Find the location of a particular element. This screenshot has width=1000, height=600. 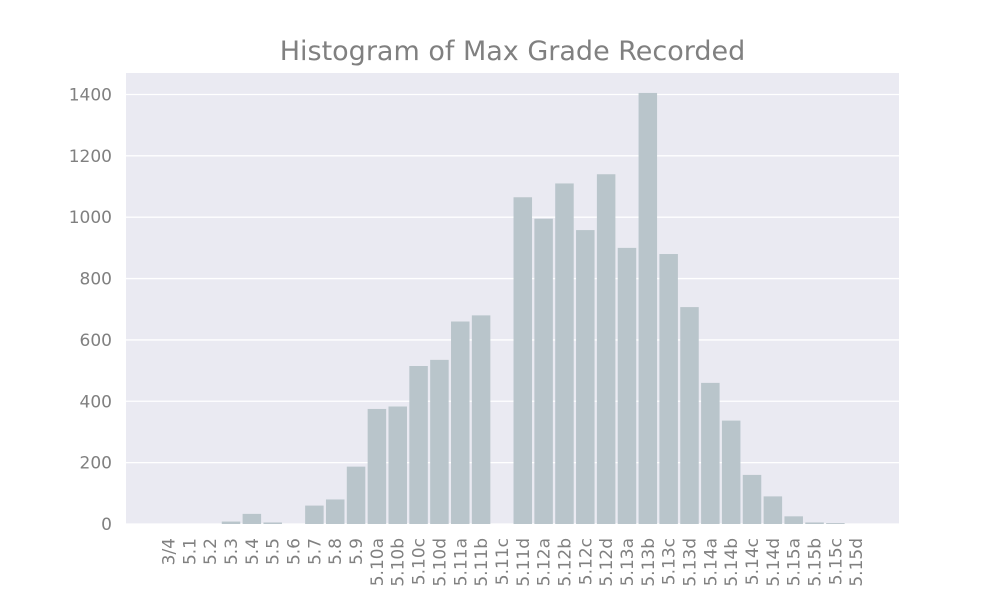

x-tick-label: 5.14d is located at coordinates (774, 562).